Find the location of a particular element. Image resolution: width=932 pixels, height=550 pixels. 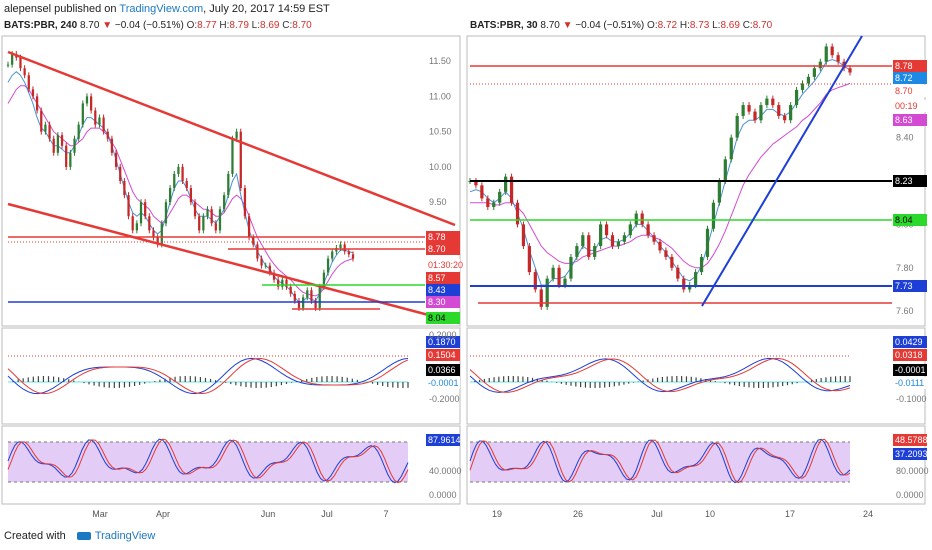

left-label-830-bg is located at coordinates (443, 302).